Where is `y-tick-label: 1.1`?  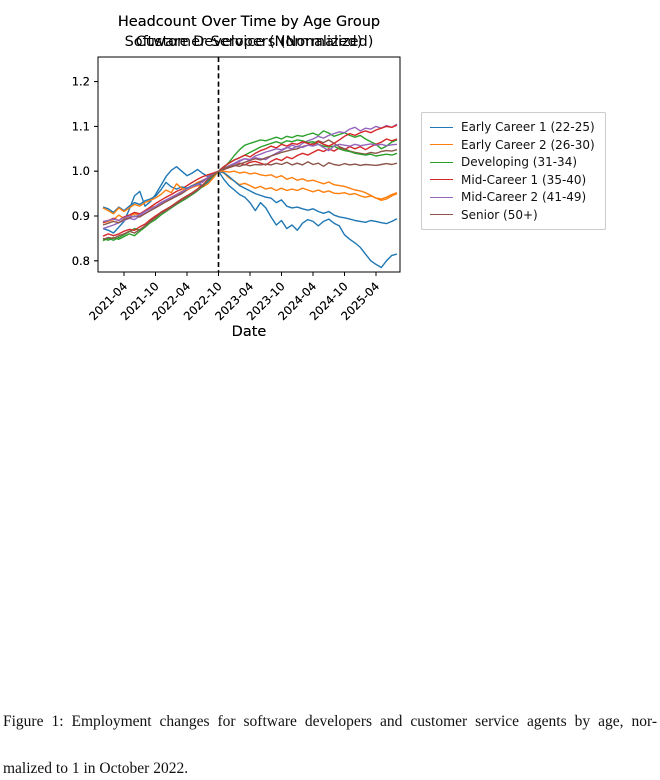
y-tick-label: 1.1 is located at coordinates (81, 126).